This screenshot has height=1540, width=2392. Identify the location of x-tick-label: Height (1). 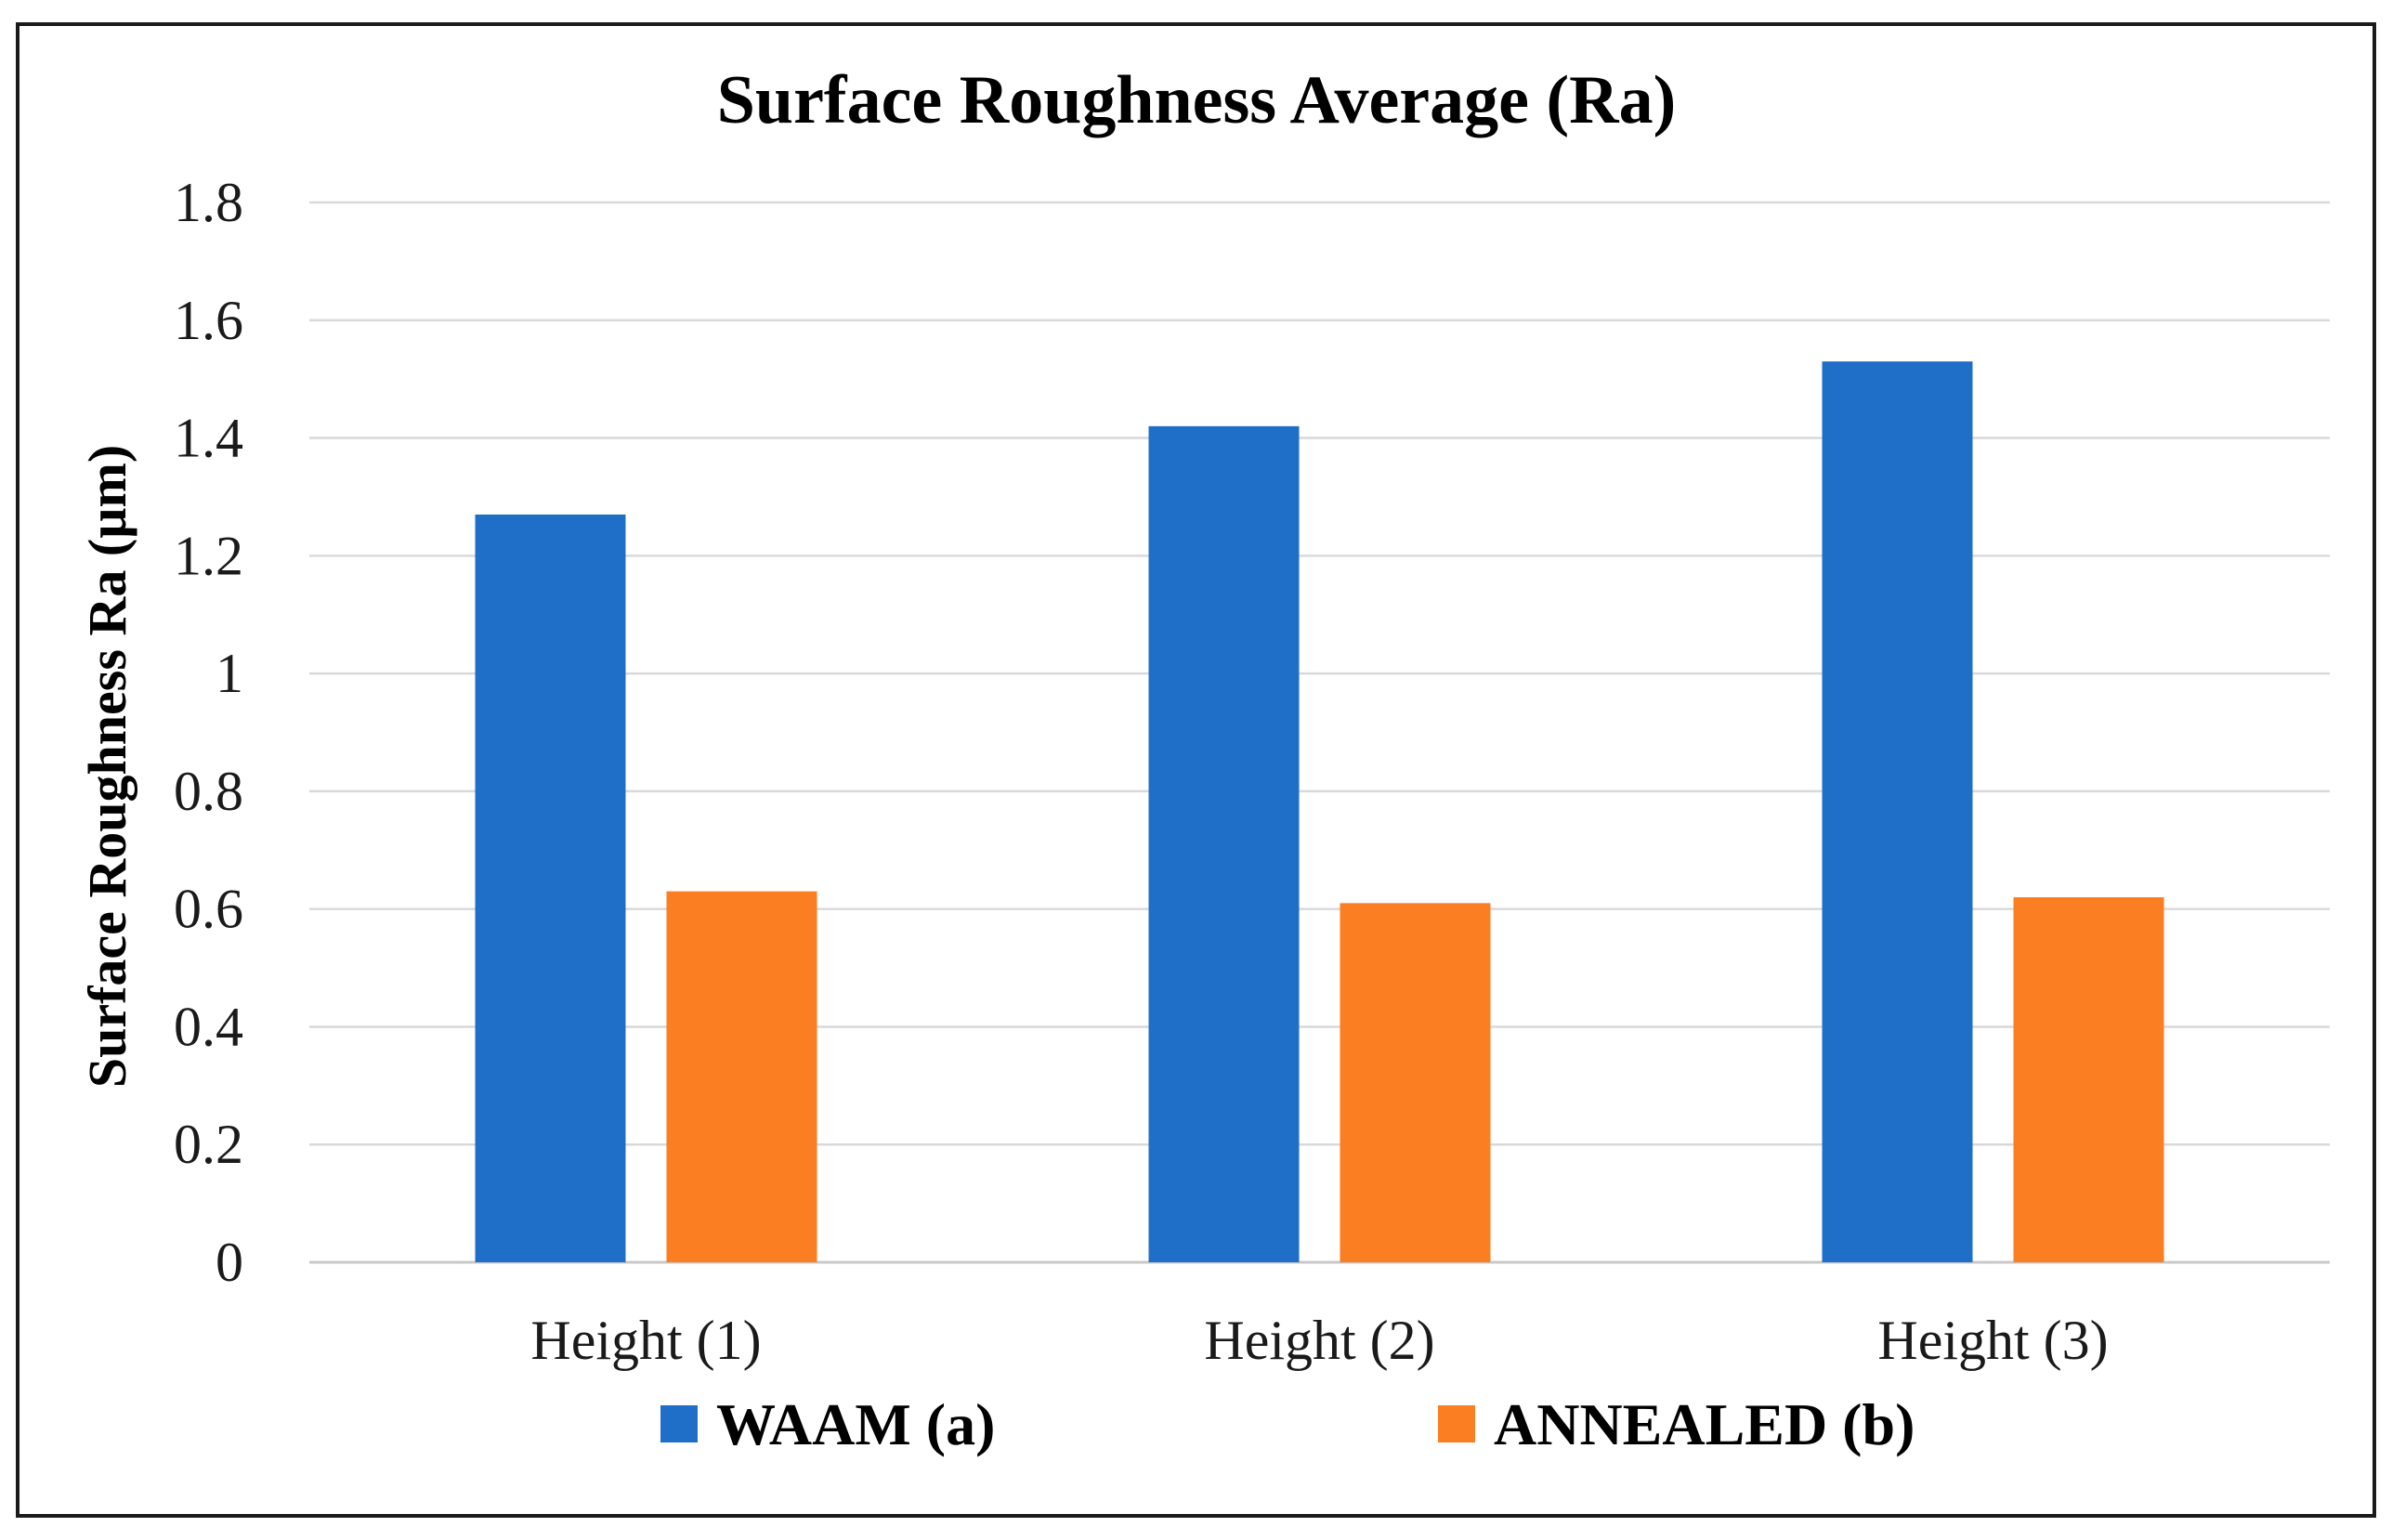
(645, 1340).